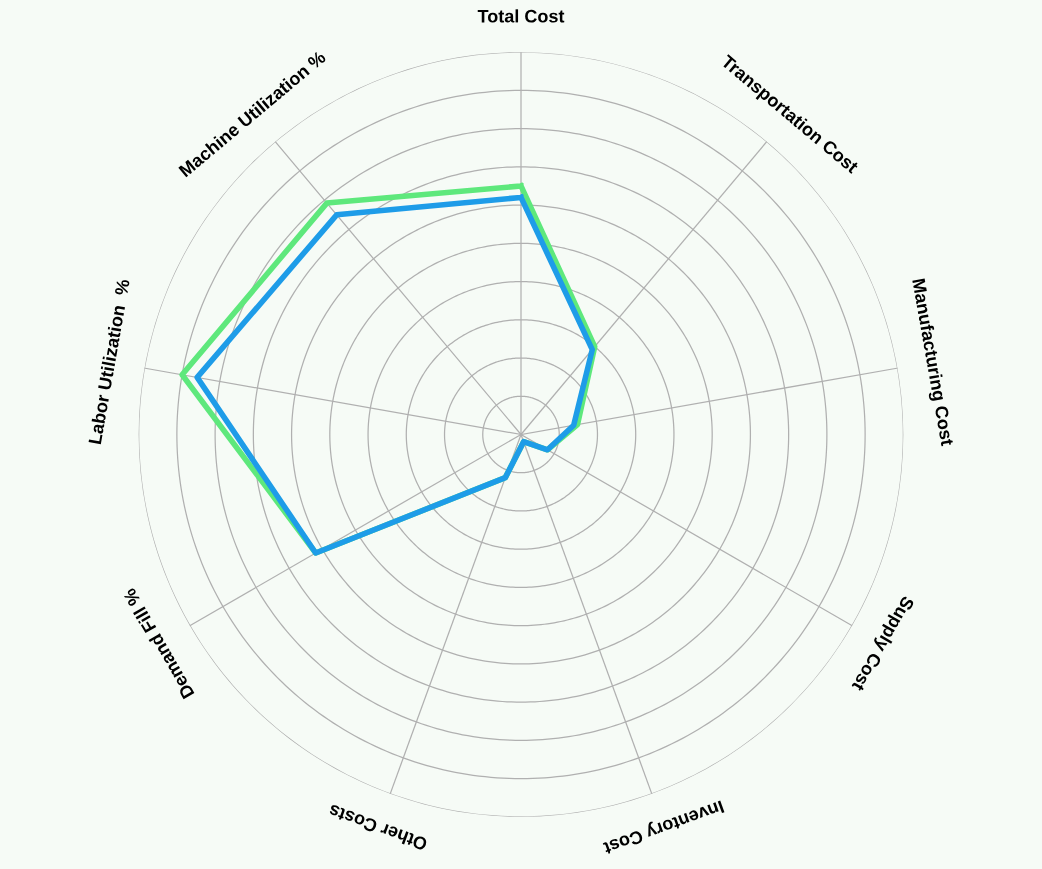 Image resolution: width=1042 pixels, height=869 pixels. Describe the element at coordinates (108, 361) in the screenshot. I see `spoke-label: Labor Utilization %` at that location.